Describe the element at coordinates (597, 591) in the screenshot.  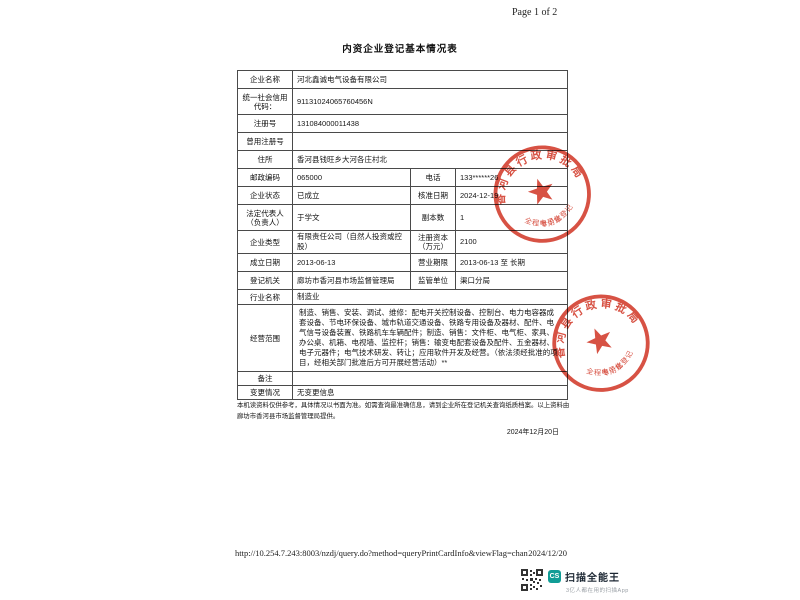
I see `camscanner-tagline: 3亿人都在用的扫描App` at that location.